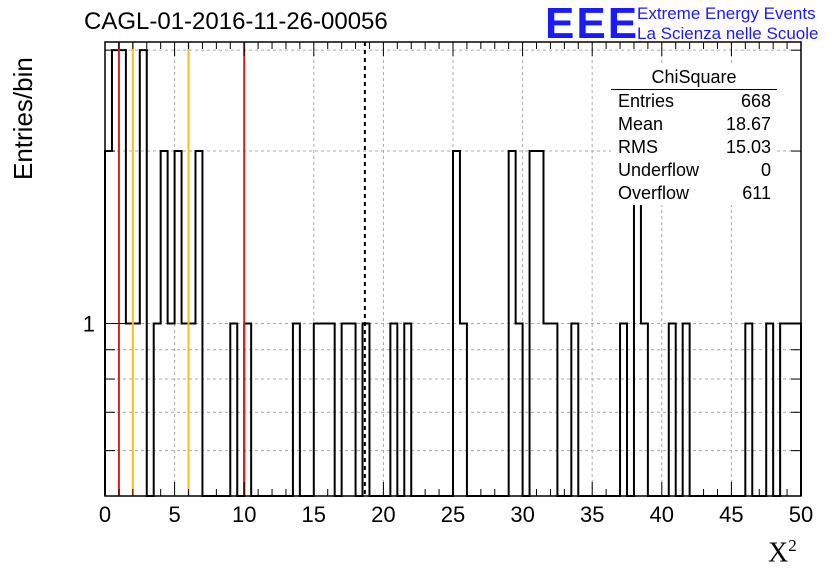  I want to click on x-axis-label: X2, so click(782, 552).